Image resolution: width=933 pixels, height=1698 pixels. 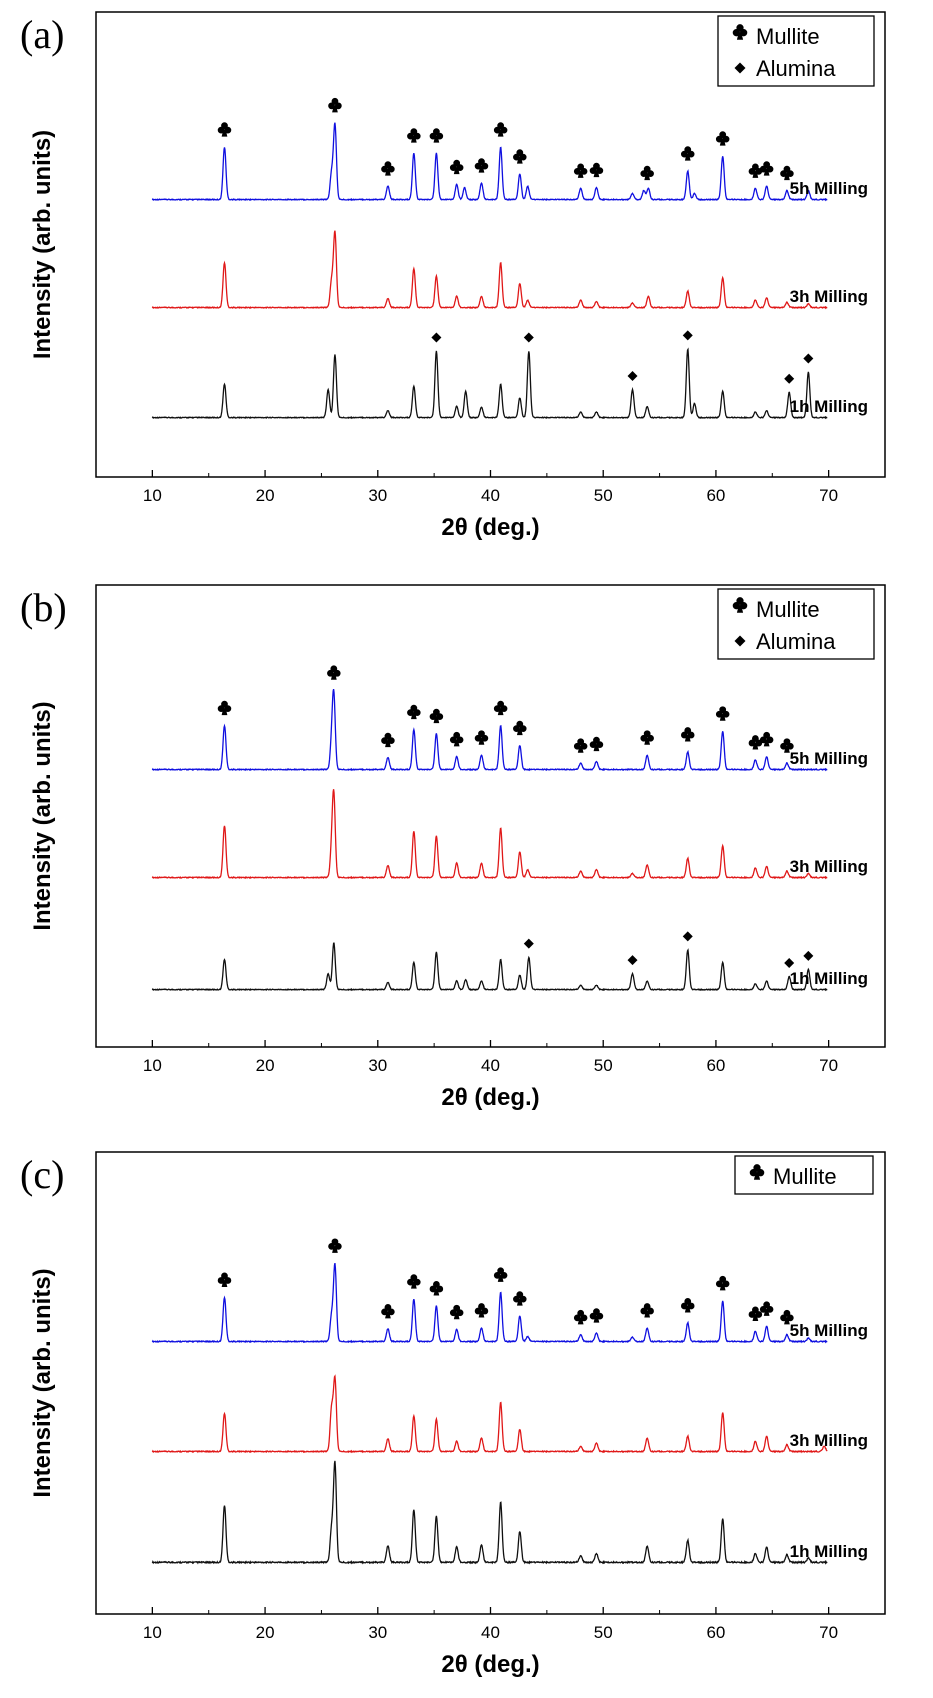 I want to click on panel-label: (c), so click(x=42, y=1174).